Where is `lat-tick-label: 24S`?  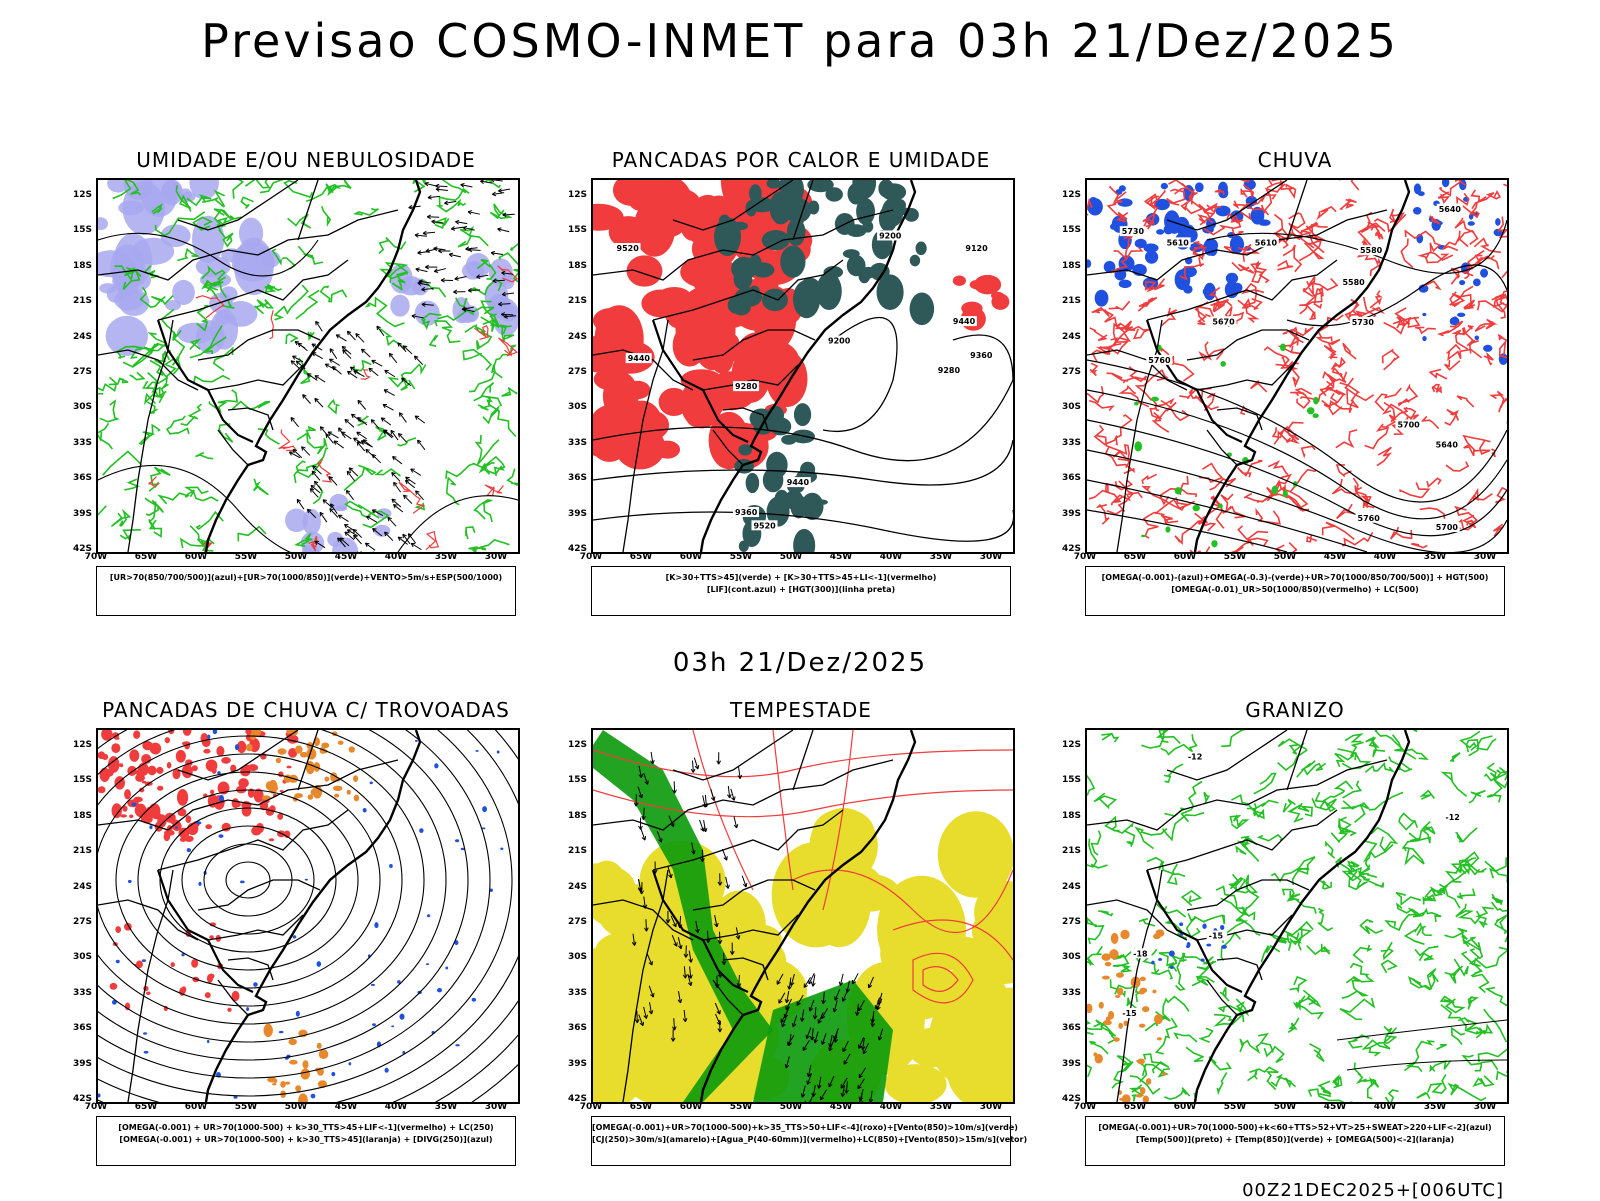 lat-tick-label: 24S is located at coordinates (1068, 887).